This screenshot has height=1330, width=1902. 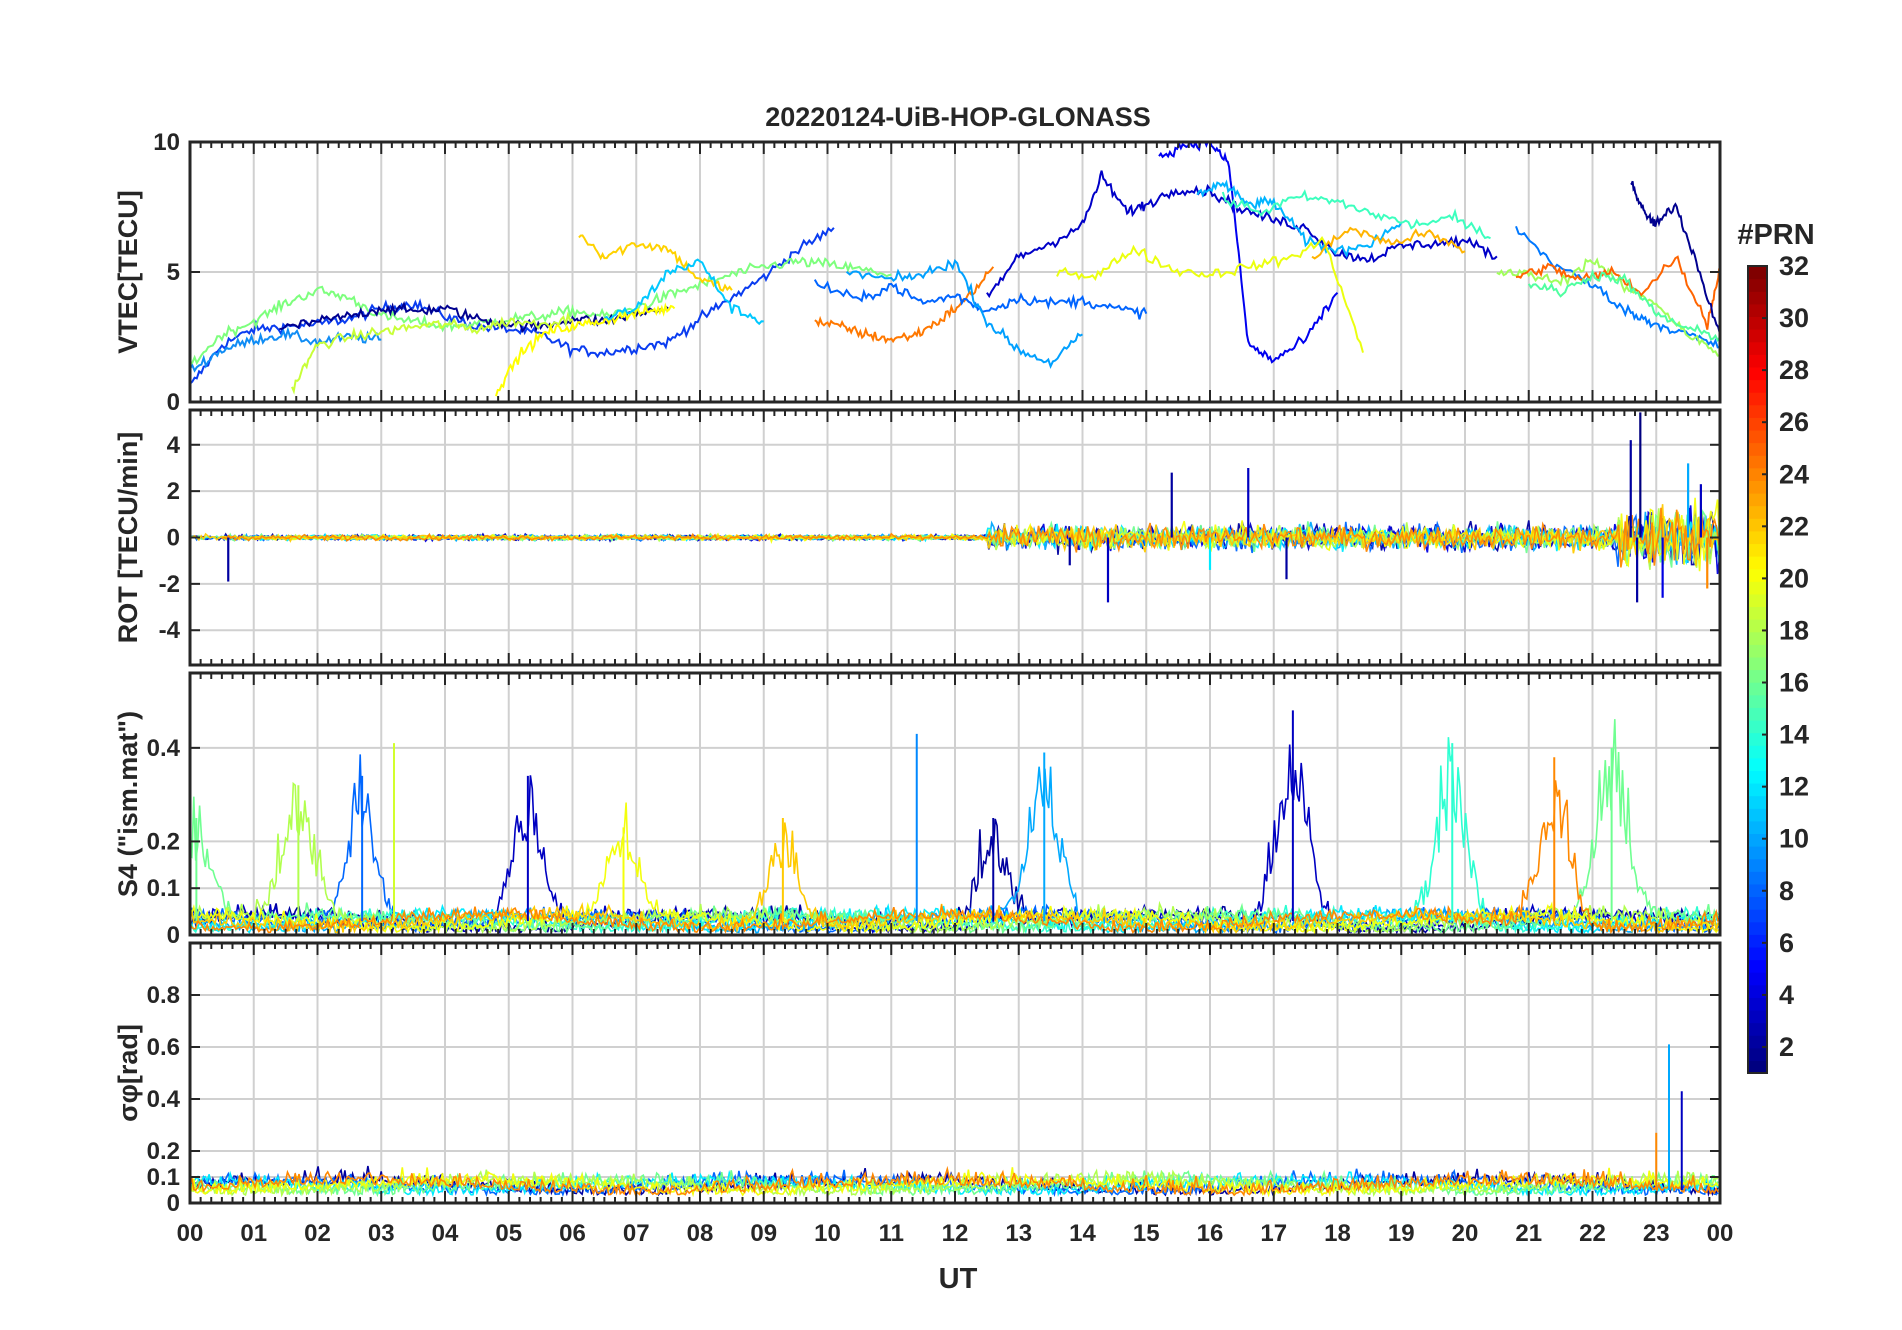 I want to click on y-tick-label: 4, so click(x=174, y=445).